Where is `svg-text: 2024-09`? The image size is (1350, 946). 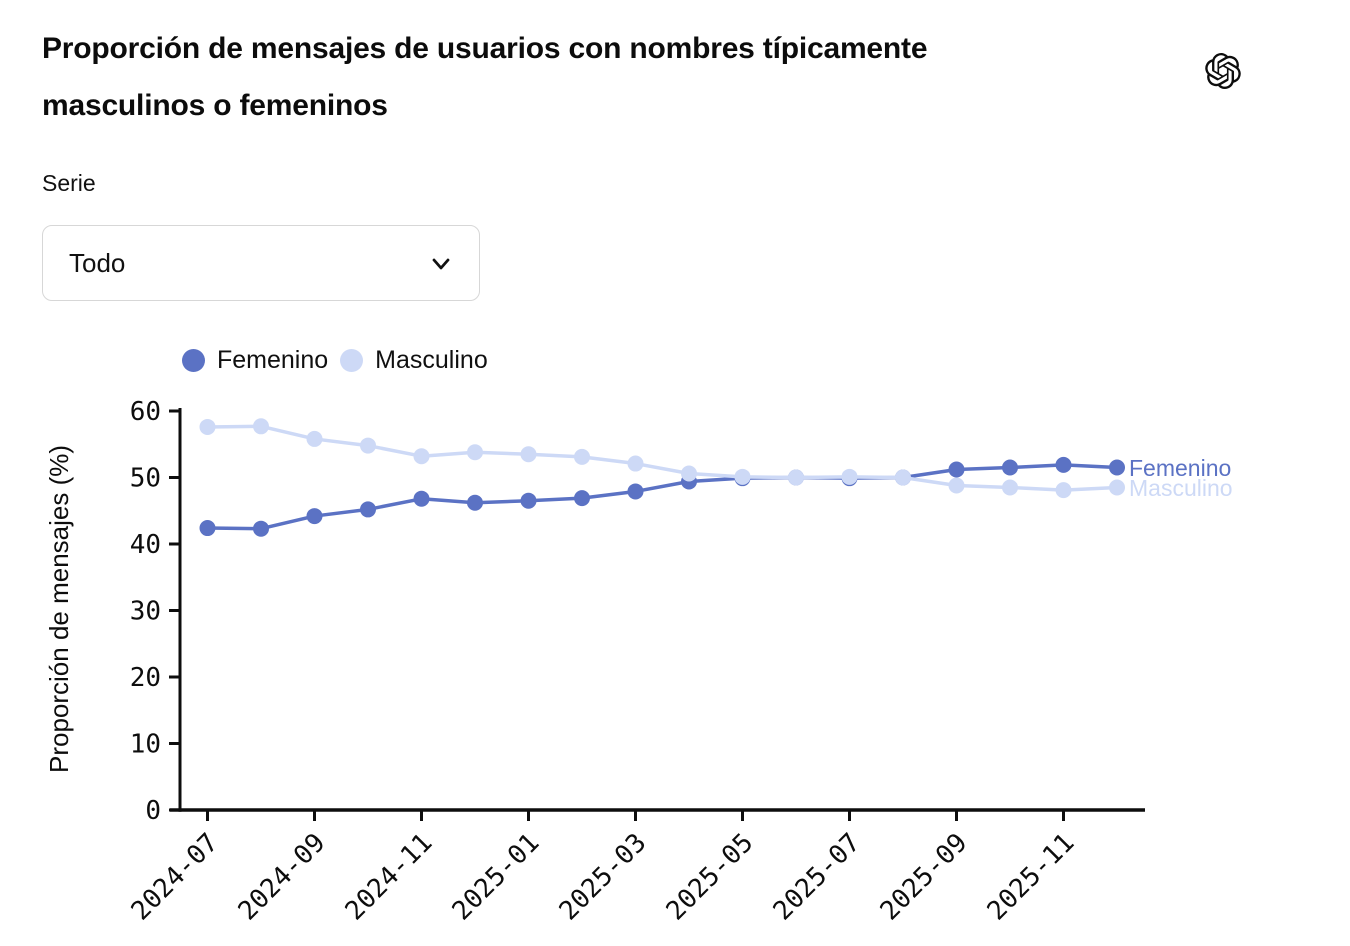 svg-text: 2024-09 is located at coordinates (282, 877).